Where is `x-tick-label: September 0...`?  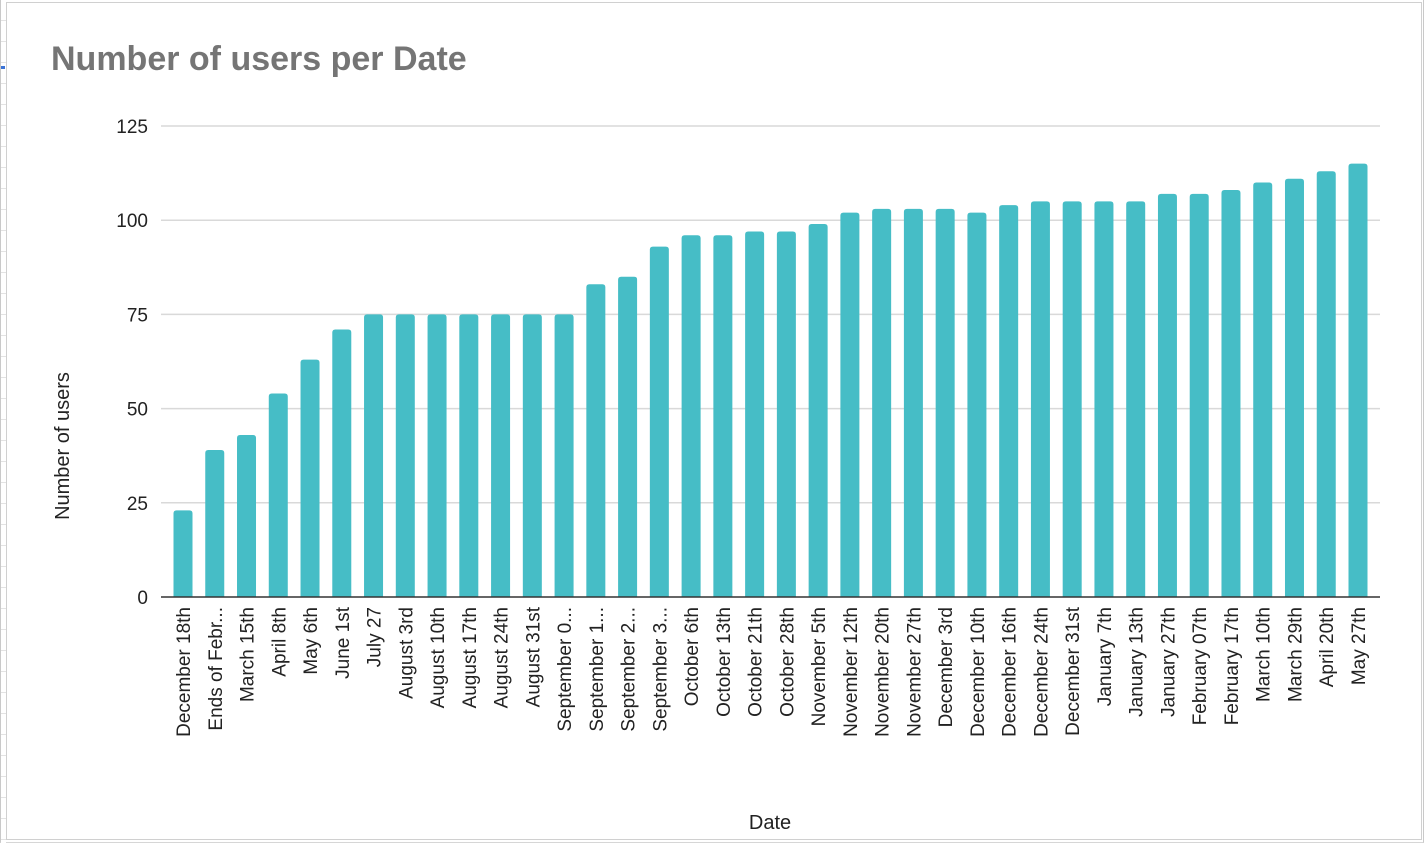 x-tick-label: September 0... is located at coordinates (565, 669).